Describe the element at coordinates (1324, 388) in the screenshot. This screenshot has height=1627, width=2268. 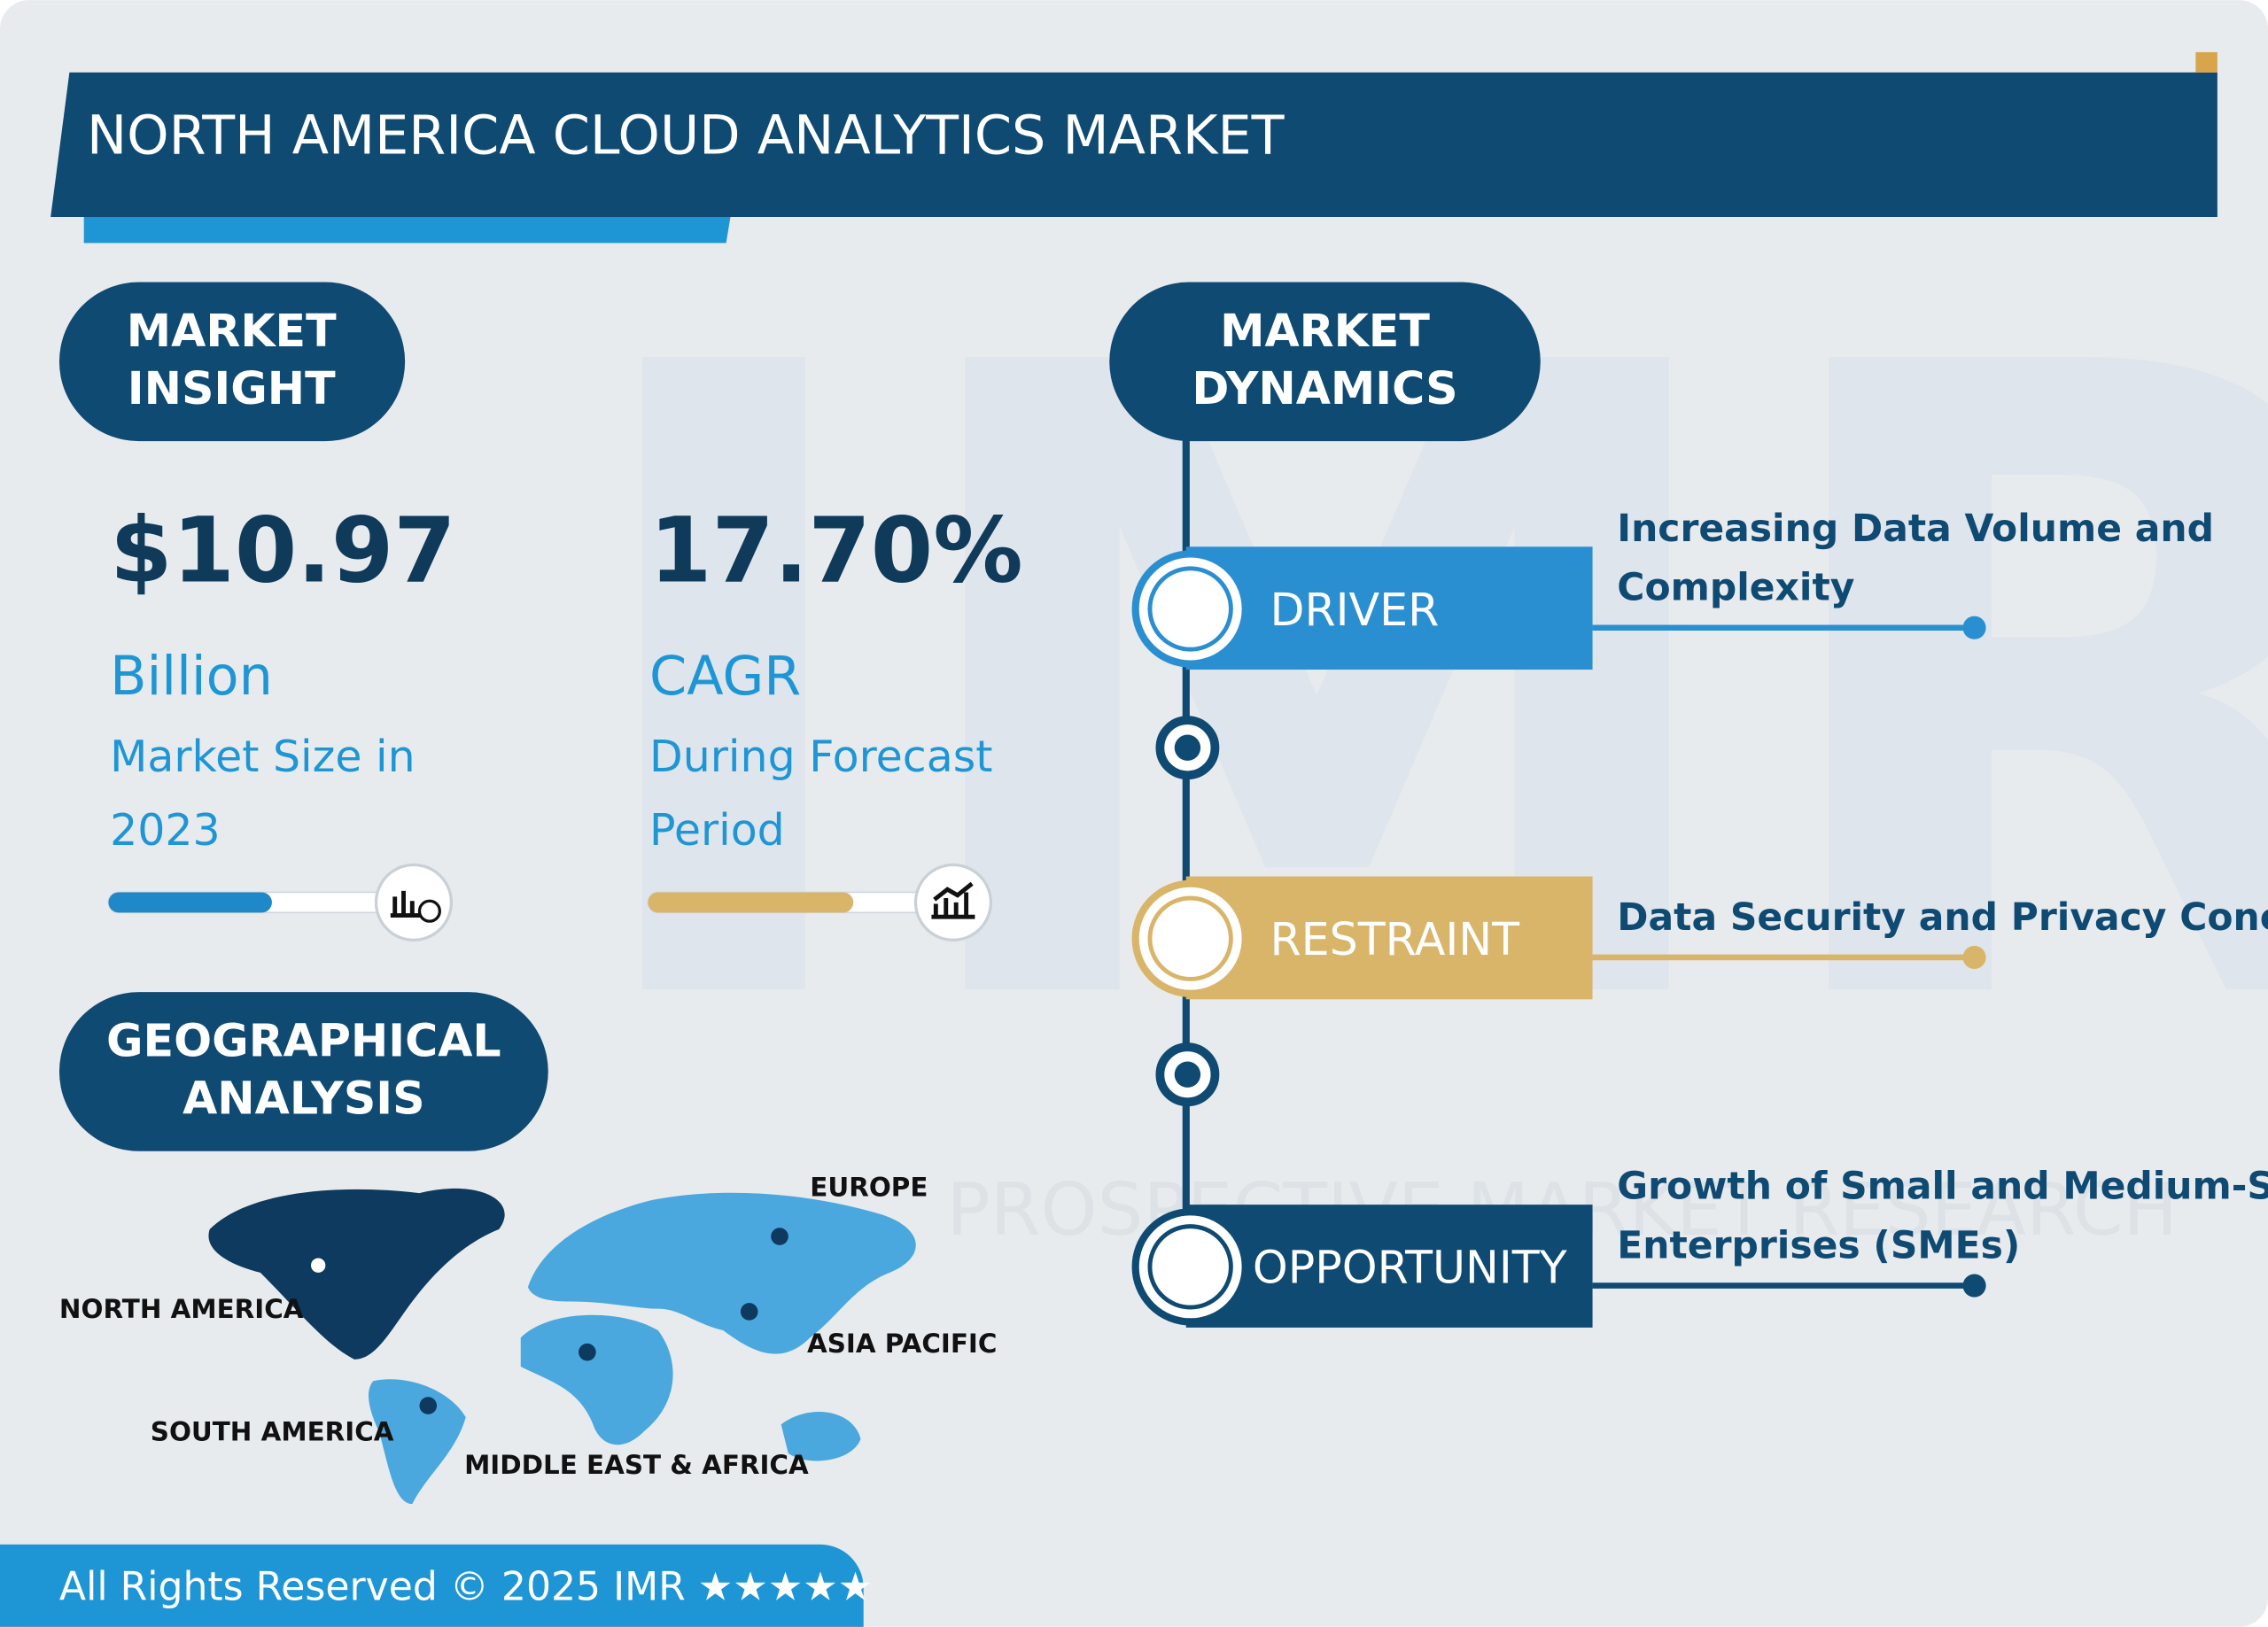
I see `section-heading: DYNAMICS` at that location.